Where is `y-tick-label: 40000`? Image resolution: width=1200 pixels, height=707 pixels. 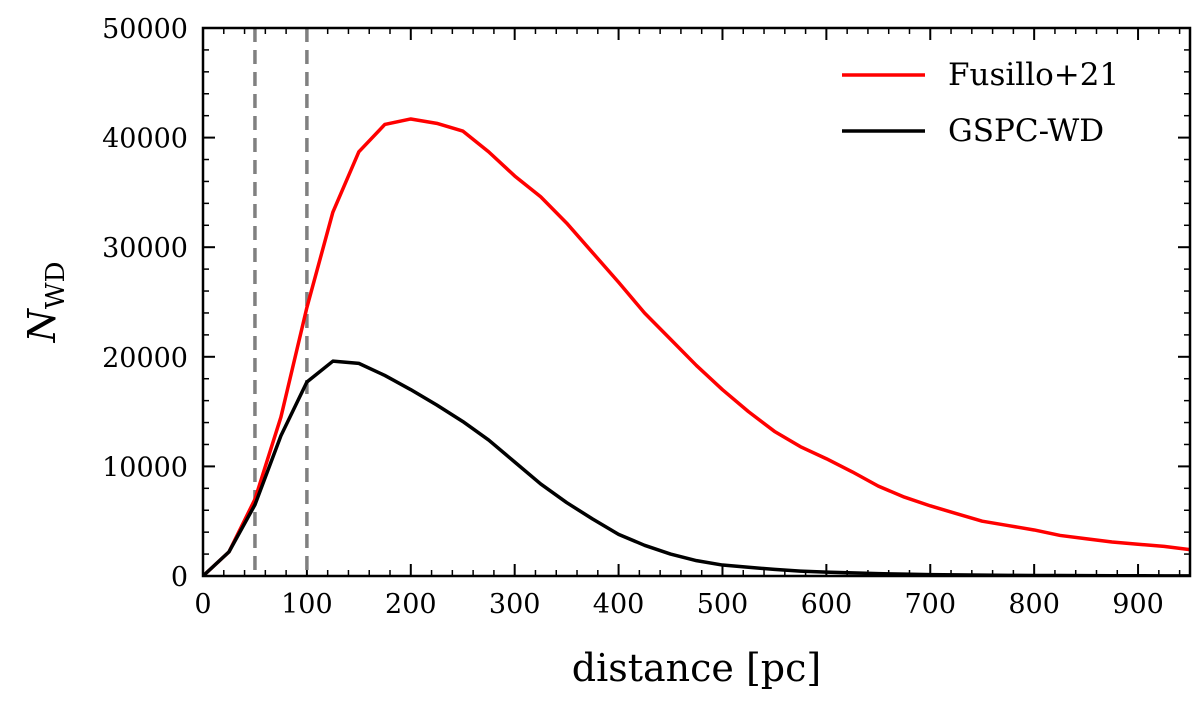 y-tick-label: 40000 is located at coordinates (145, 139).